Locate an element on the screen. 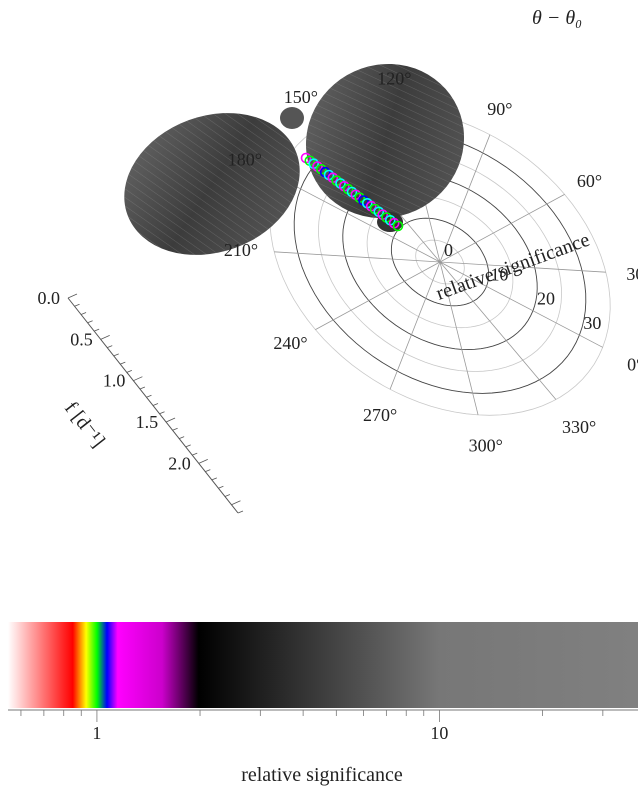 The image size is (638, 790). depth-tick-label-2: 1.0 is located at coordinates (114, 381).